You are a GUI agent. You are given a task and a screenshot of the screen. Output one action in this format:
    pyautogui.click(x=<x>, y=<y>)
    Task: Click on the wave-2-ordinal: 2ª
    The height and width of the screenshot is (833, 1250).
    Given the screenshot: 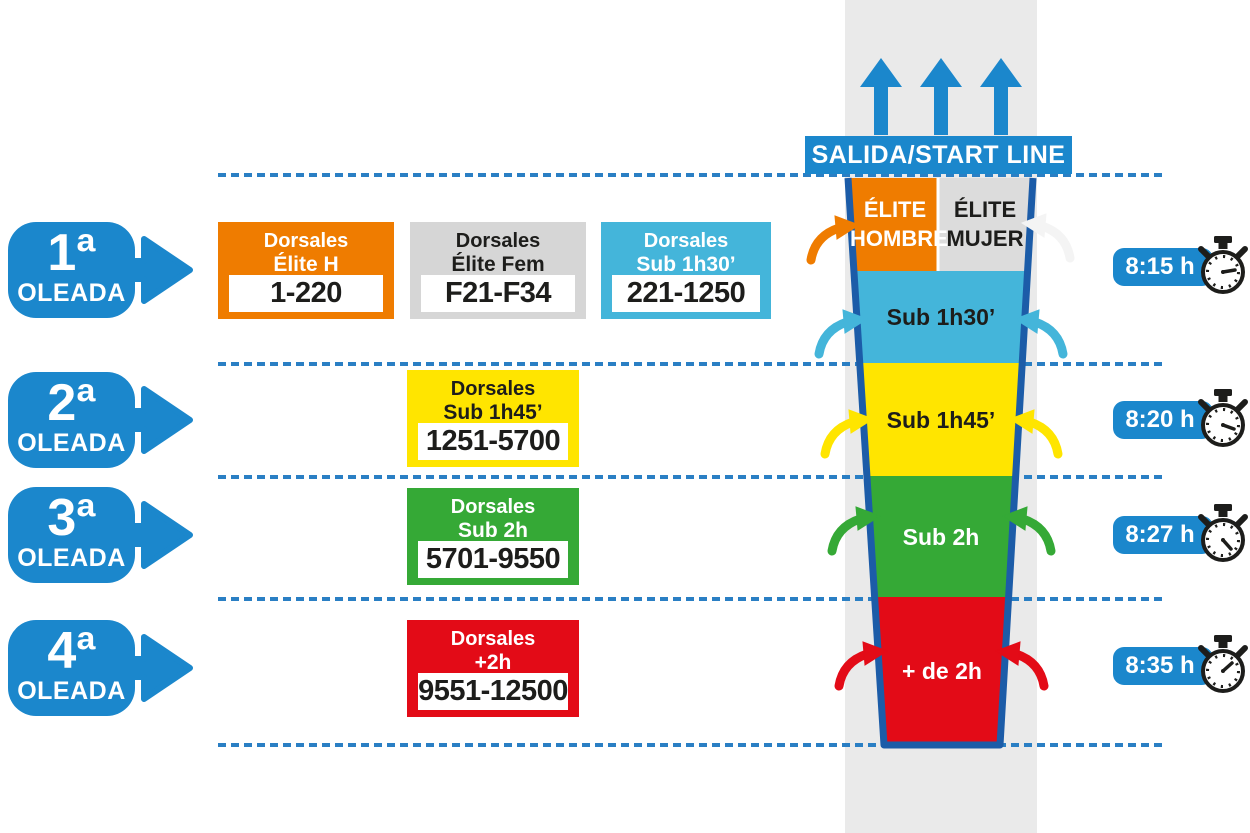 What is the action you would take?
    pyautogui.click(x=71, y=403)
    